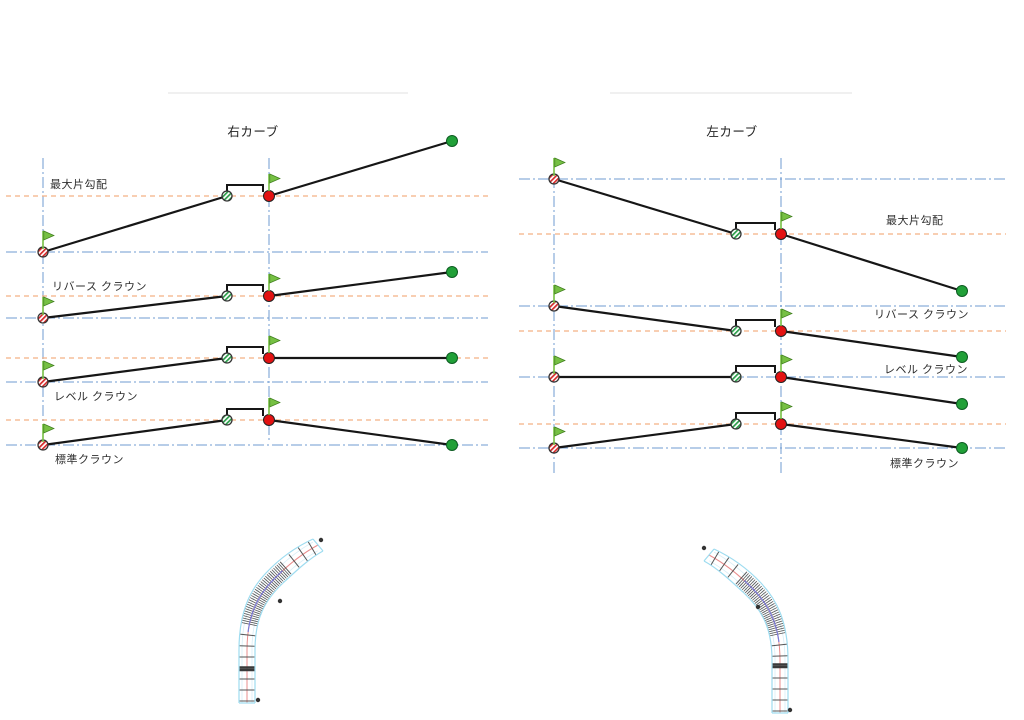  I want to click on row-label-level-crown-right: レベル クラウン, so click(96, 397).